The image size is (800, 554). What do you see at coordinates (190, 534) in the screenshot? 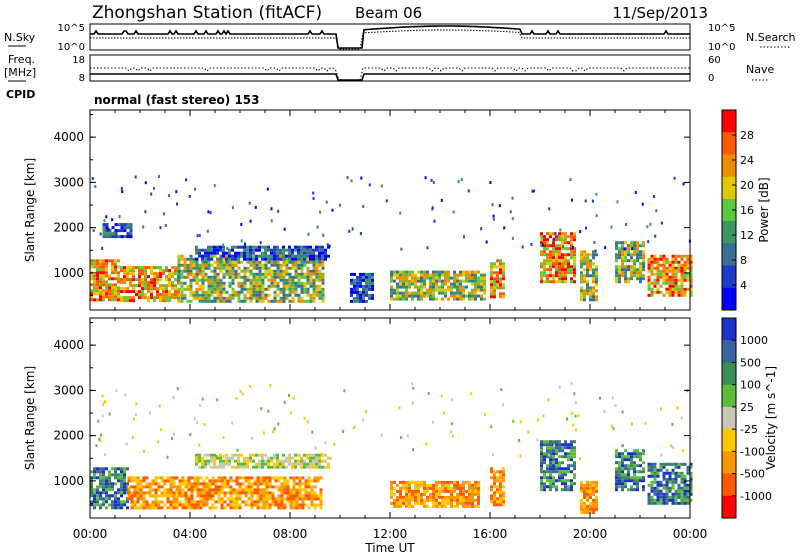
I see `x-tick-label: 04:00` at bounding box center [190, 534].